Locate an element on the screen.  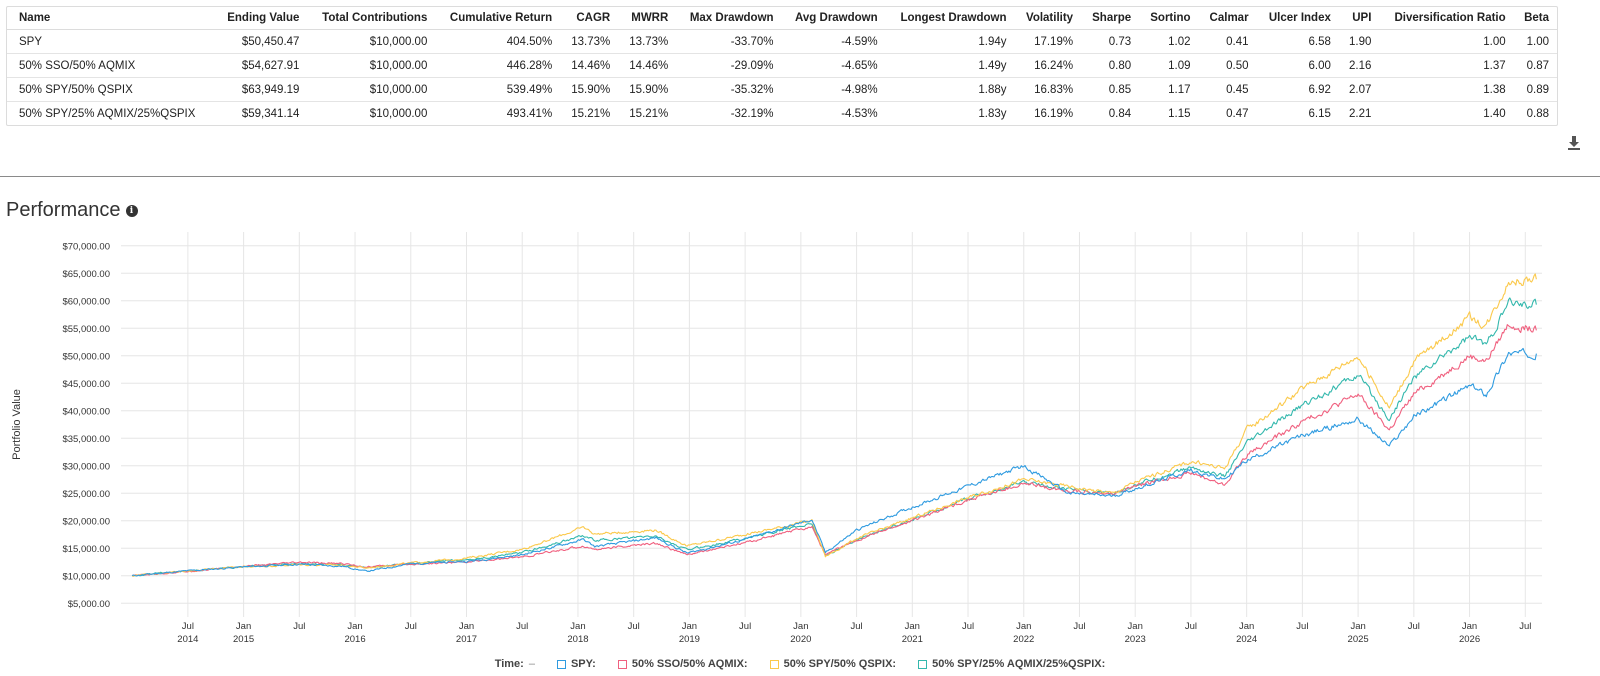
column-header: Sortino is located at coordinates (1169, 18).